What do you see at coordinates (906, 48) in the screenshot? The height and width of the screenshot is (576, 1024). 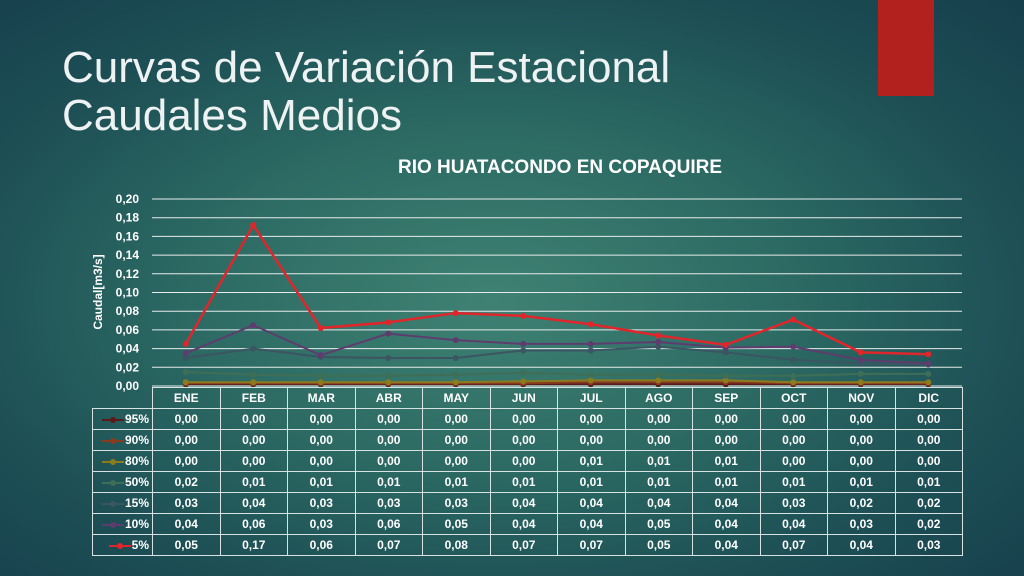 I see `accent-tab` at bounding box center [906, 48].